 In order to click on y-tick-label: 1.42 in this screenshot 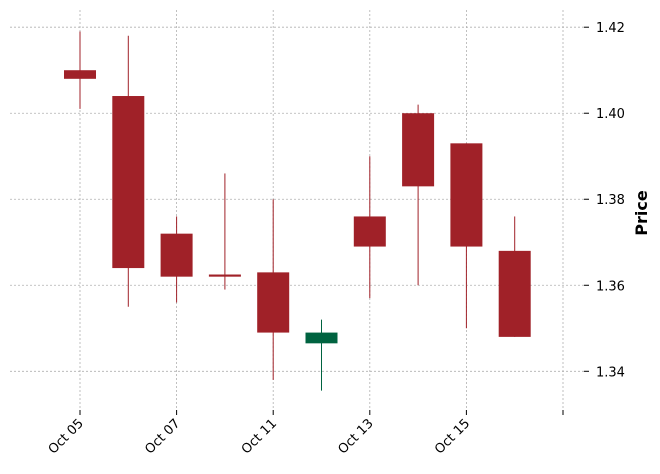, I will do `click(610, 28)`.